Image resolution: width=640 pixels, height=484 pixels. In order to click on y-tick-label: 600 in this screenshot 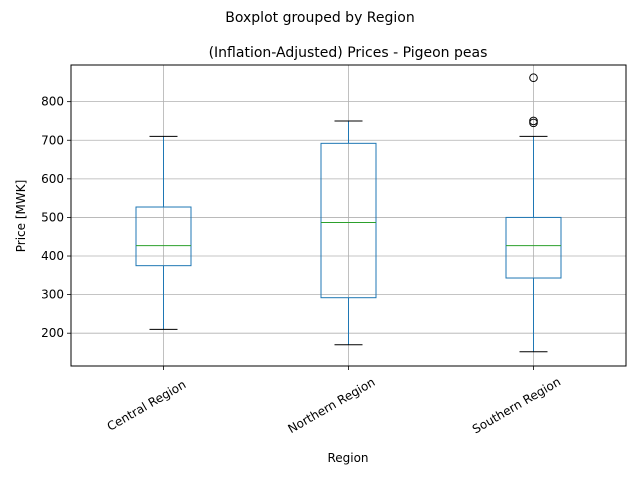, I will do `click(52, 179)`.